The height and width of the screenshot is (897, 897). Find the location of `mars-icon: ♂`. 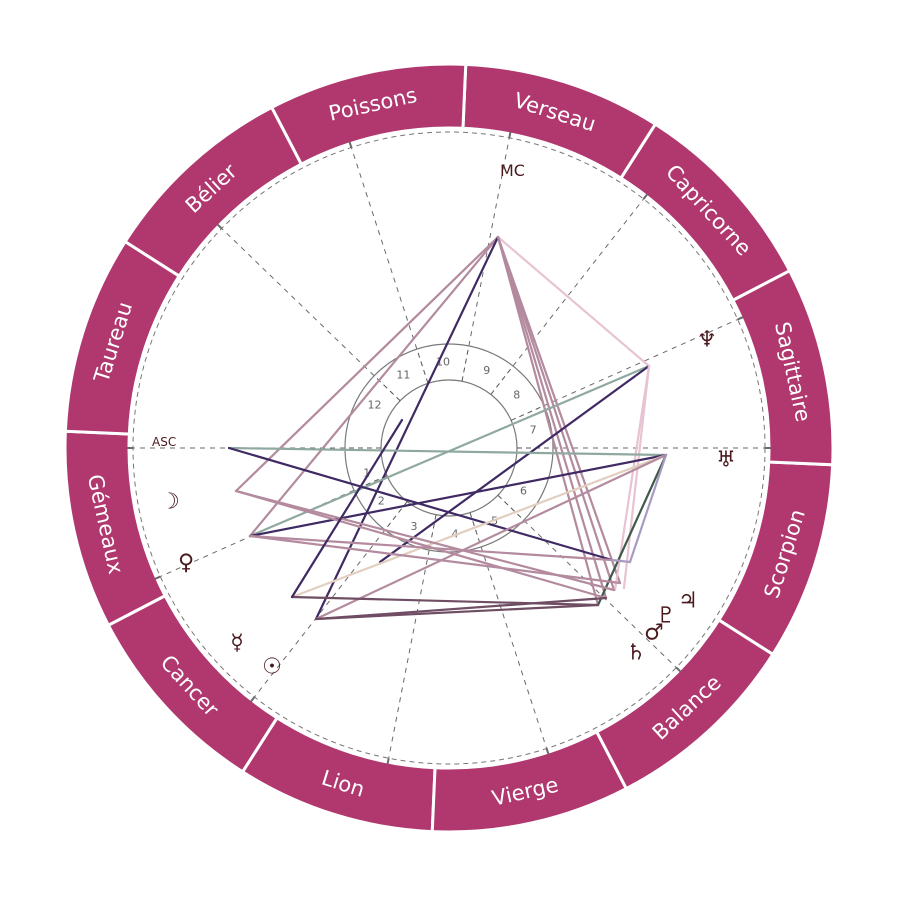

mars-icon: ♂ is located at coordinates (654, 633).